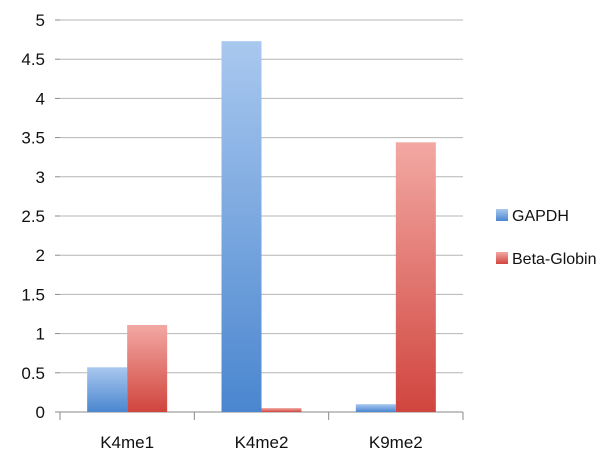  What do you see at coordinates (546, 238) in the screenshot?
I see `legend: GAPDH Beta-Globin` at bounding box center [546, 238].